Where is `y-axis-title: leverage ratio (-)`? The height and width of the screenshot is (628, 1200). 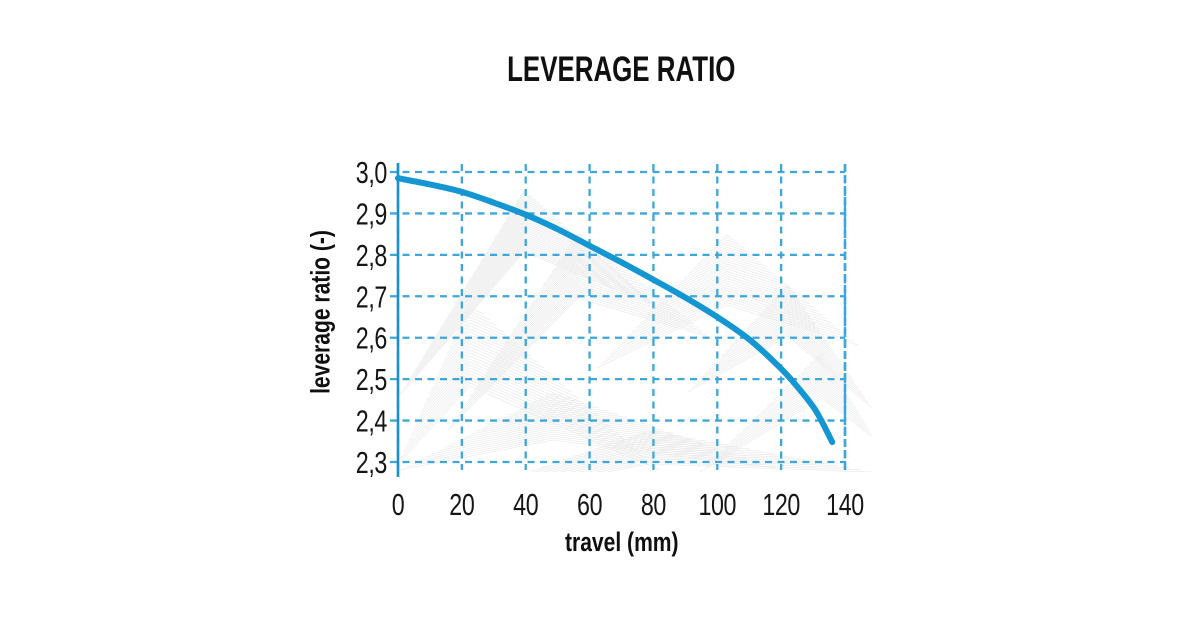 y-axis-title: leverage ratio (-) is located at coordinates (320, 312).